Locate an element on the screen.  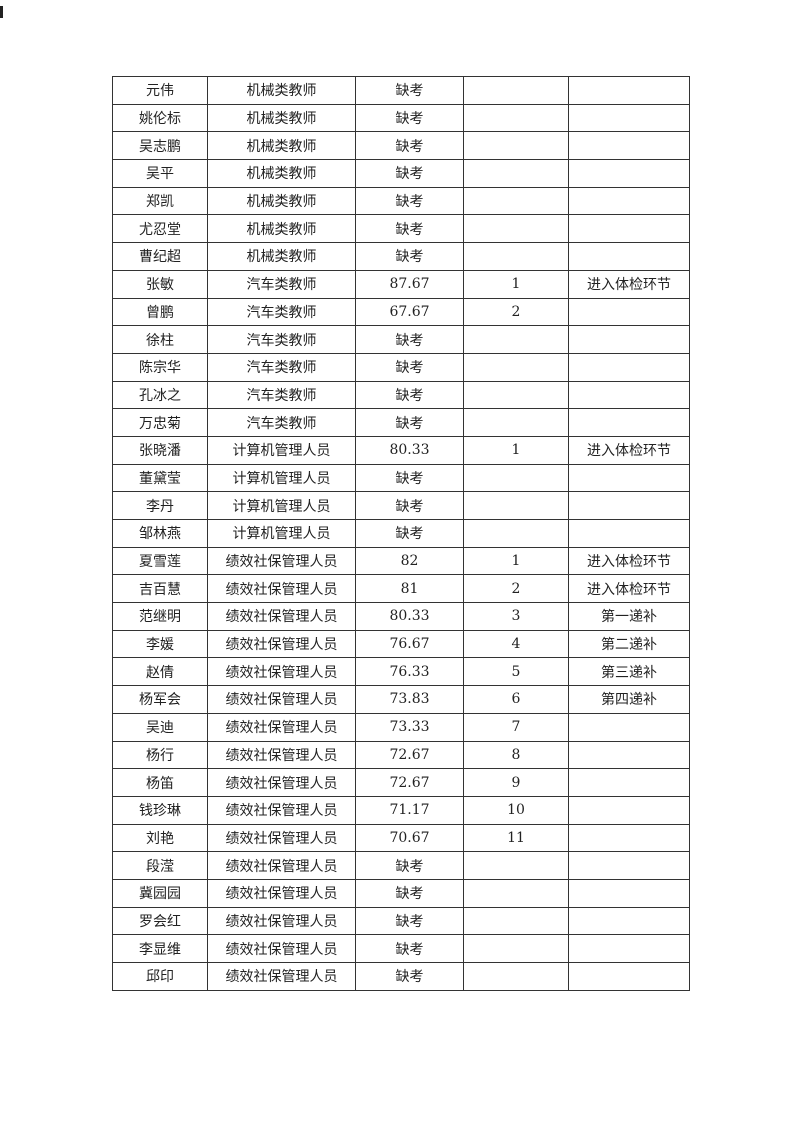
table-row: 姚伦标 机械类教师 缺考 is located at coordinates (401, 118).